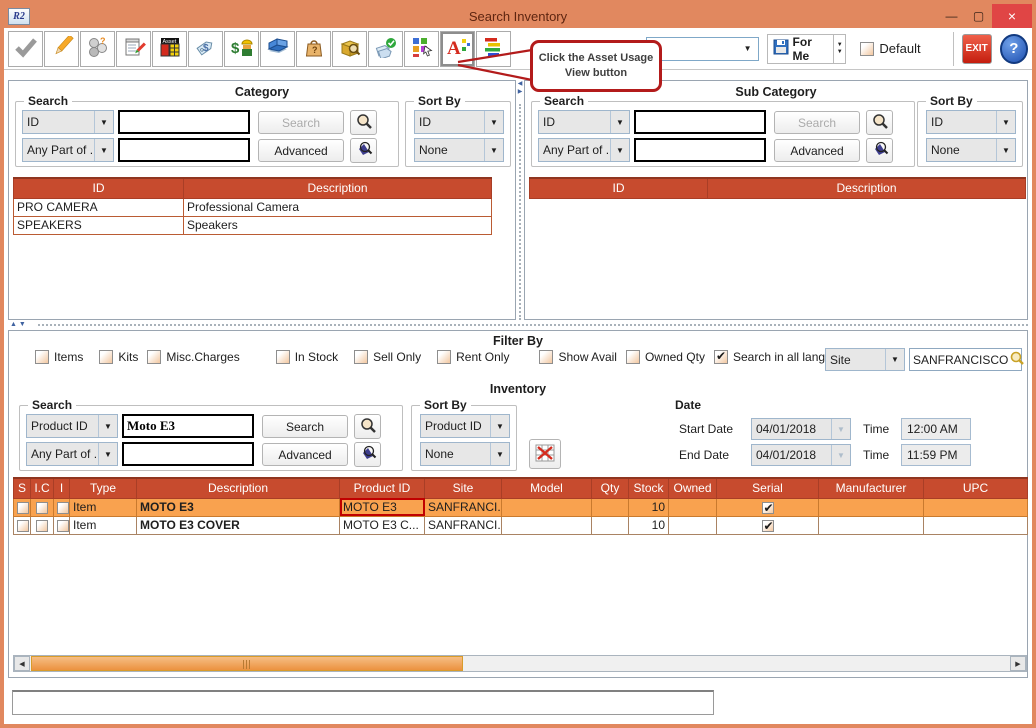  I want to click on category-advanced-button: Advanced, so click(301, 150).